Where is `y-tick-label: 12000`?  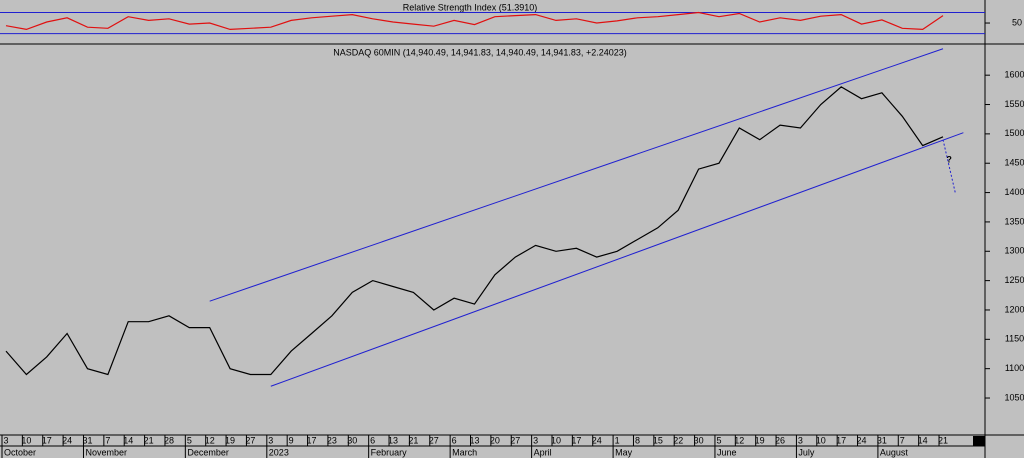 y-tick-label: 12000 is located at coordinates (1014, 309).